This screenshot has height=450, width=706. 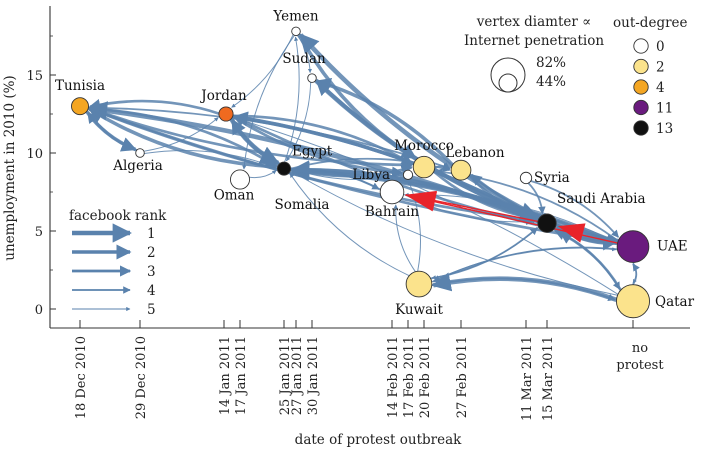 What do you see at coordinates (601, 199) in the screenshot?
I see `node-label-saudi-arabia: Saudi Arabia` at bounding box center [601, 199].